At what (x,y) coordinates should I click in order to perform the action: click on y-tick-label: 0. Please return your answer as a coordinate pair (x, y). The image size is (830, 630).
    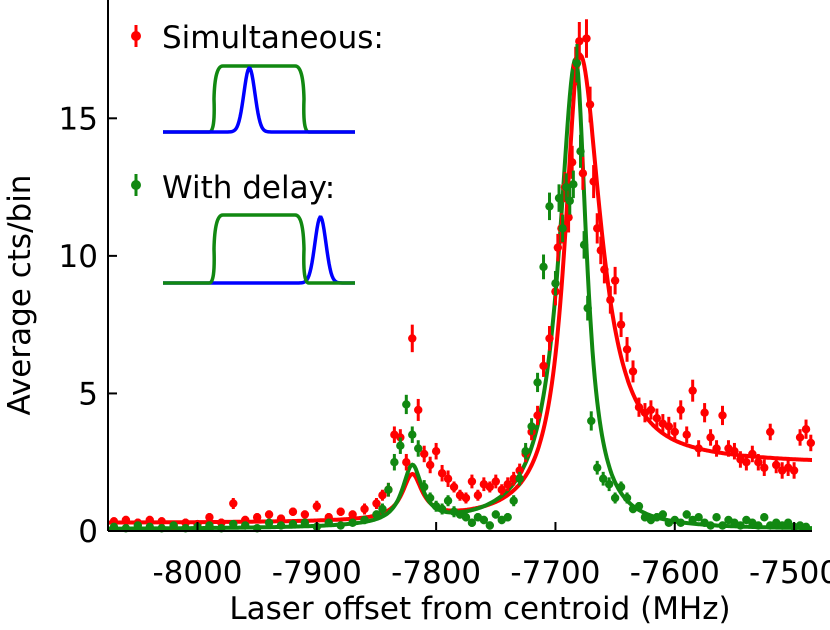
    Looking at the image, I should click on (88, 532).